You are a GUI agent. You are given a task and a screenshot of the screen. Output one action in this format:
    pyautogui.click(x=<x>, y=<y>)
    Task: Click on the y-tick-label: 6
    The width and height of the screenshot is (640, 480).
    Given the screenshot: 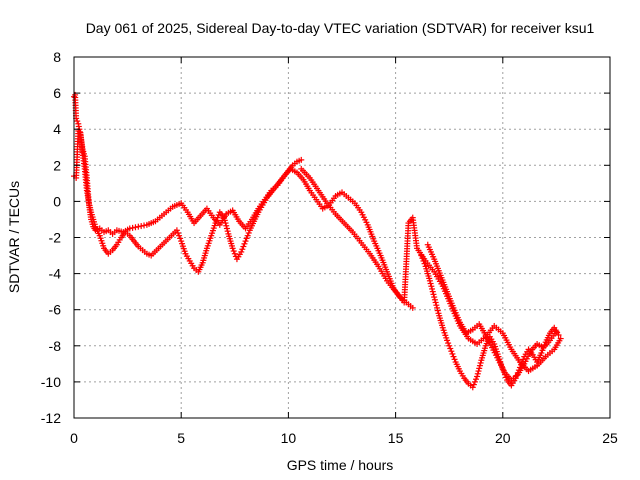 What is the action you would take?
    pyautogui.click(x=57, y=93)
    